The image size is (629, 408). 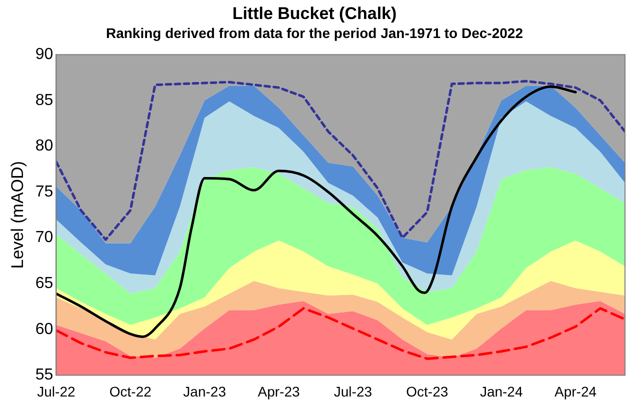 I want to click on x-tick-label: Jul-23, so click(x=353, y=391).